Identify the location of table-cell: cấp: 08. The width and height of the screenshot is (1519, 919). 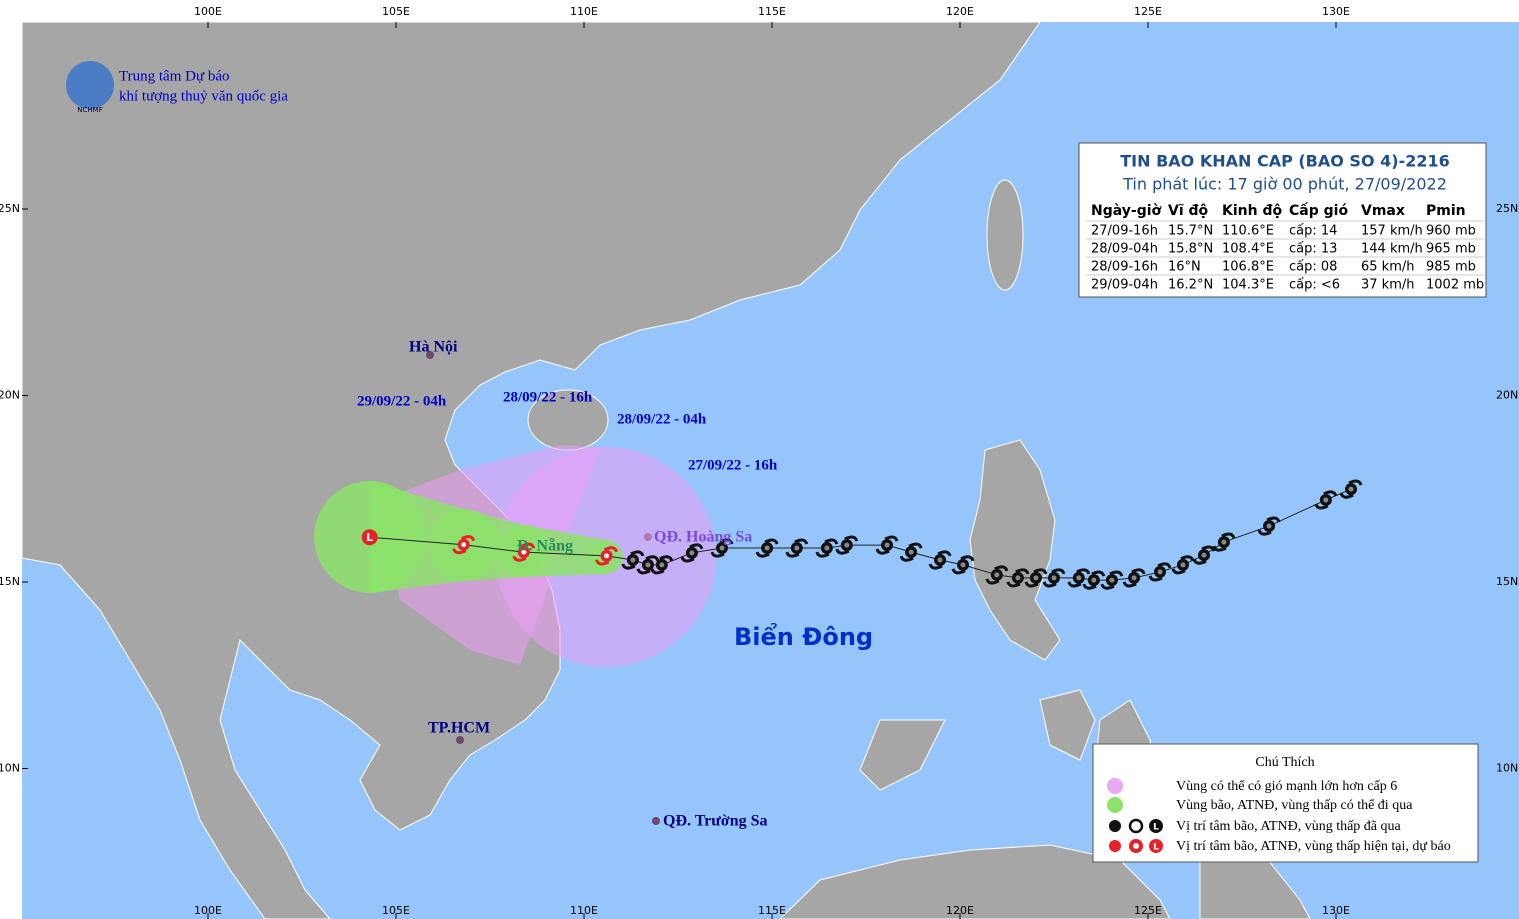
(1313, 267).